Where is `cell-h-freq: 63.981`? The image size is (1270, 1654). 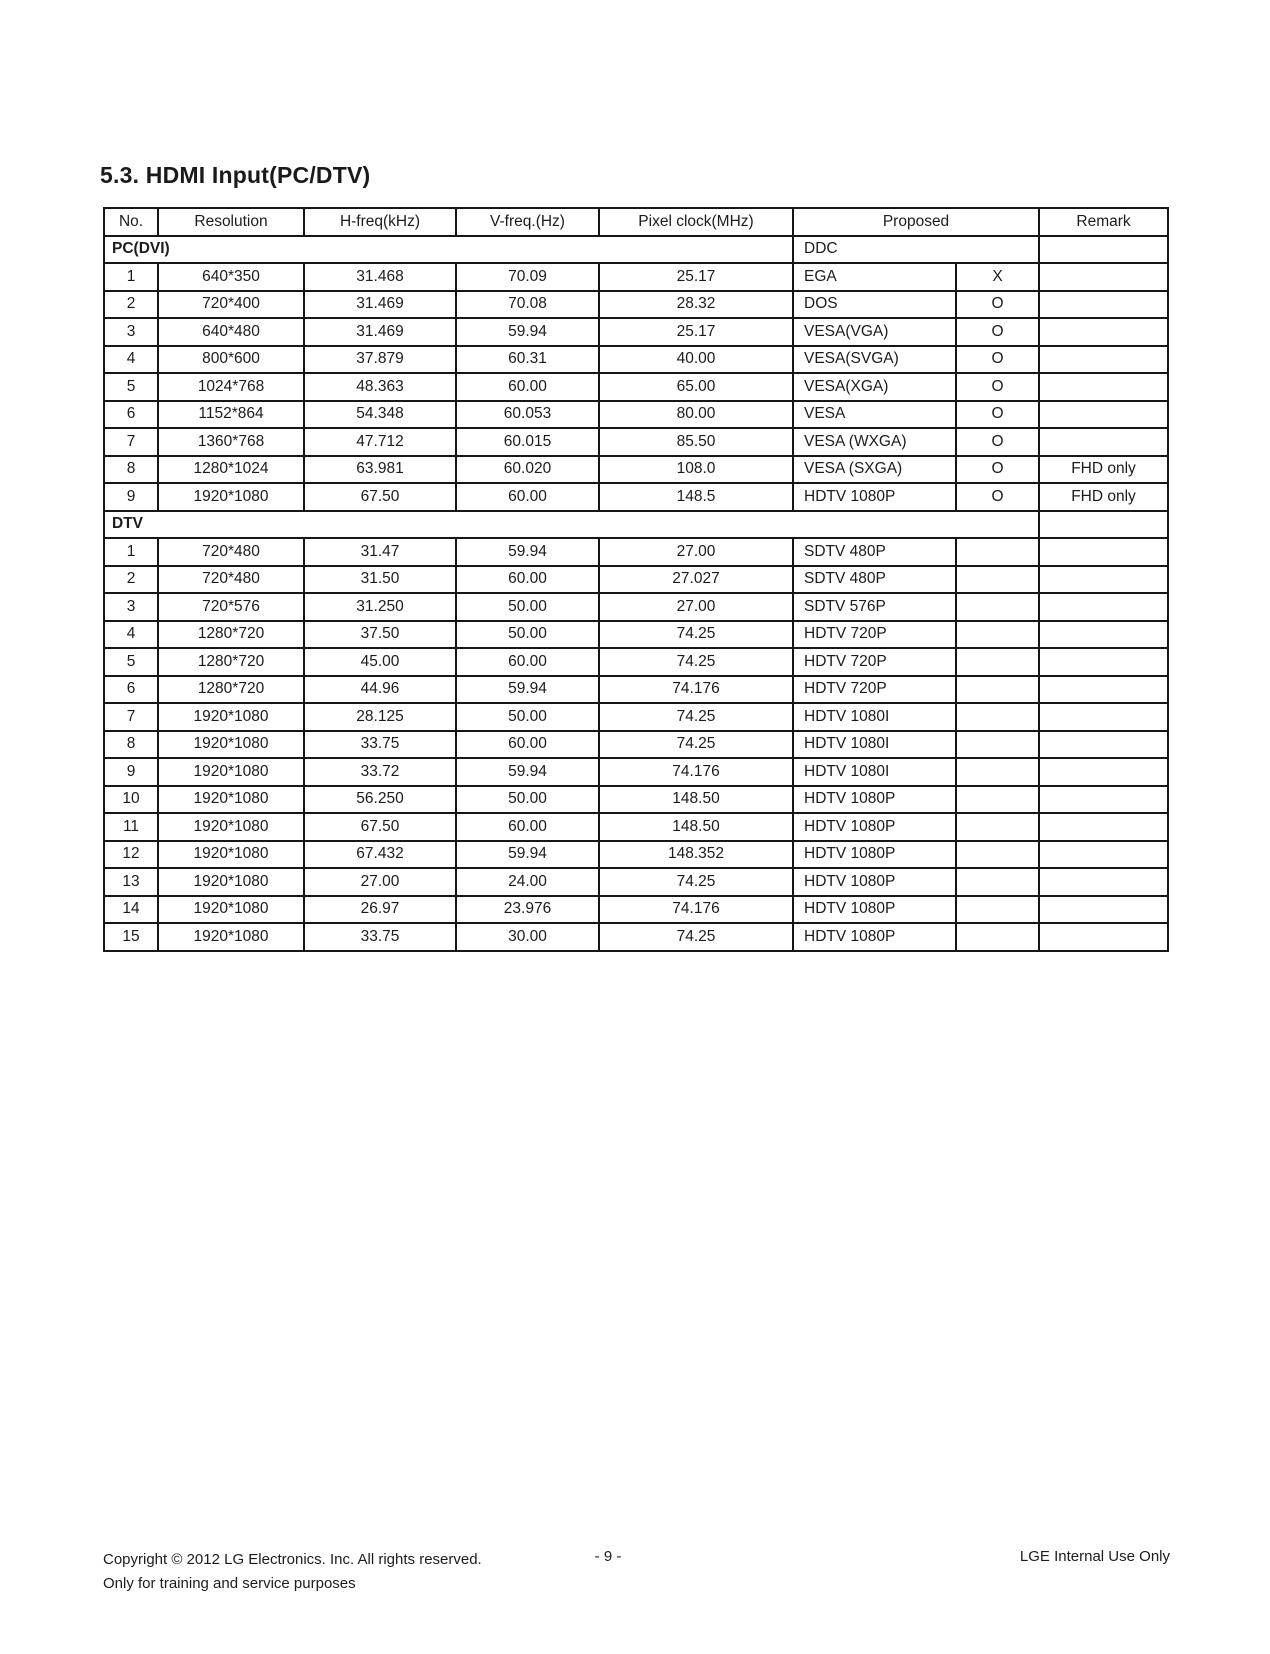
cell-h-freq: 63.981 is located at coordinates (380, 469).